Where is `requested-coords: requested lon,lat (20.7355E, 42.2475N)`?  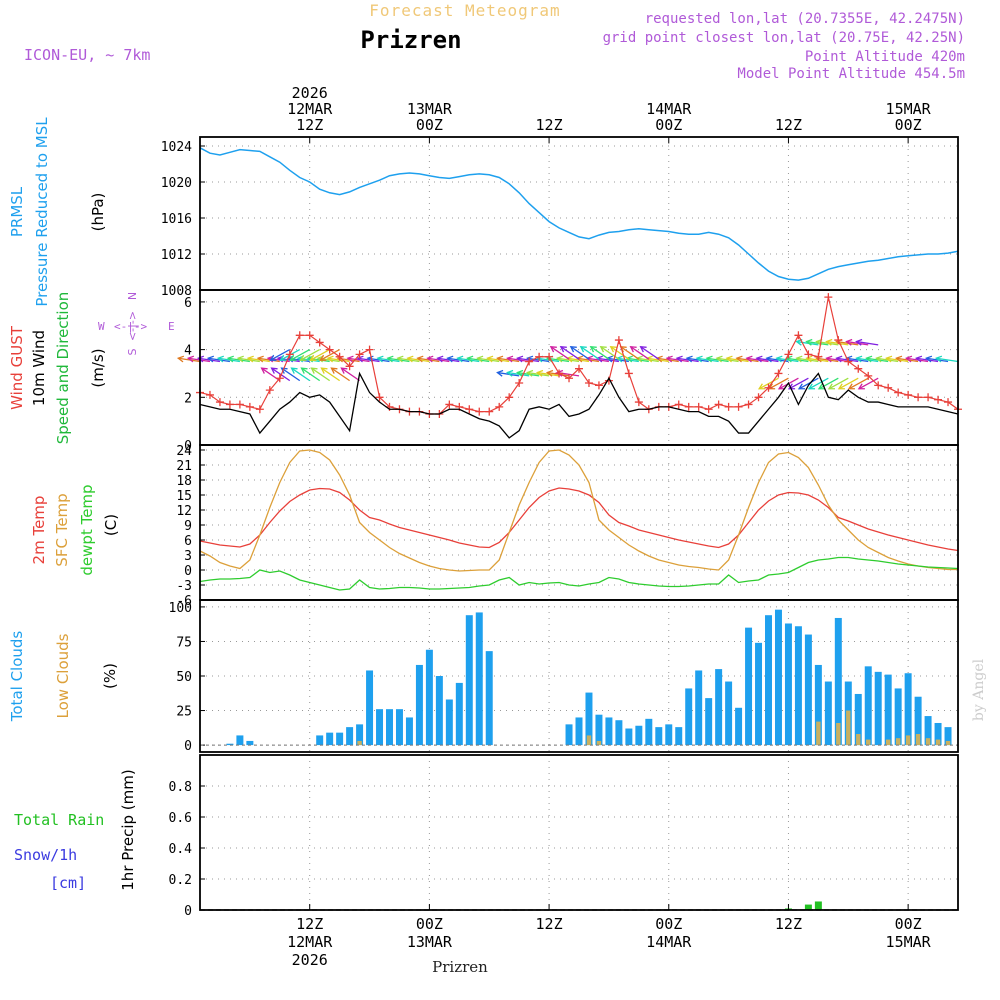
requested-coords: requested lon,lat (20.7355E, 42.2475N) is located at coordinates (805, 19).